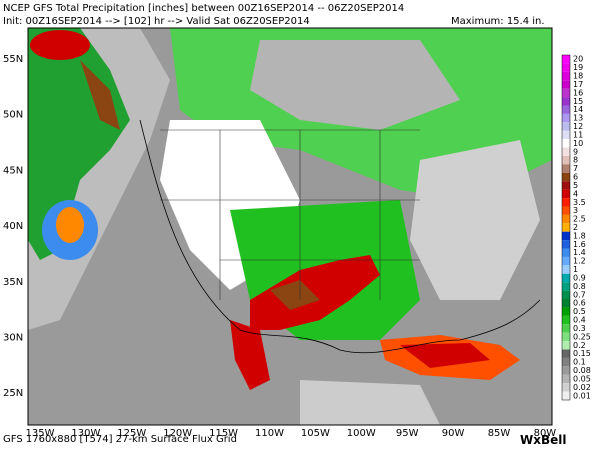 The height and width of the screenshot is (450, 600). What do you see at coordinates (131, 433) in the screenshot?
I see `lon-label: 125W` at bounding box center [131, 433].